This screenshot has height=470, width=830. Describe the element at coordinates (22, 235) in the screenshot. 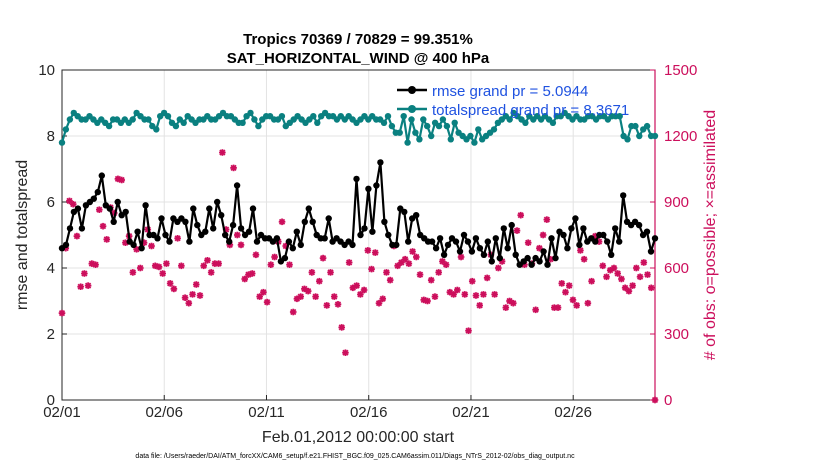

I see `y-axis-left-label: rmse and totalspread` at that location.